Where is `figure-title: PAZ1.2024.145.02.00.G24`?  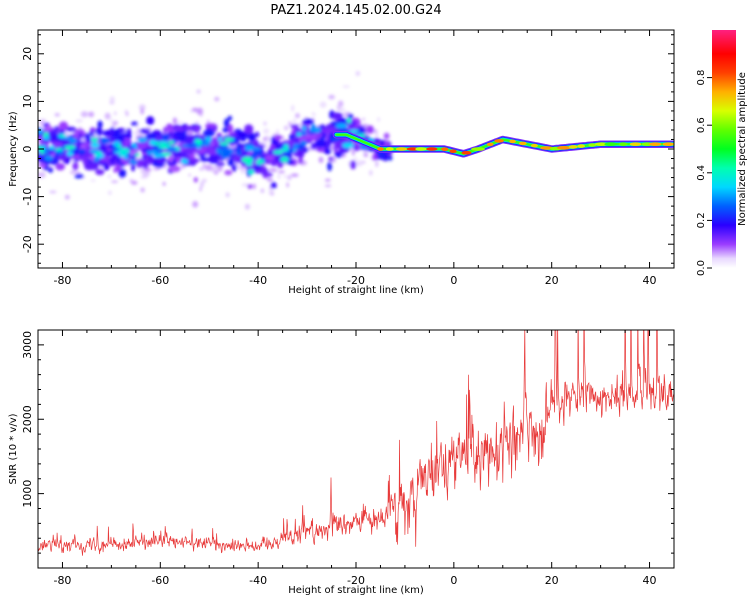
figure-title: PAZ1.2024.145.02.00.G24 is located at coordinates (355, 10).